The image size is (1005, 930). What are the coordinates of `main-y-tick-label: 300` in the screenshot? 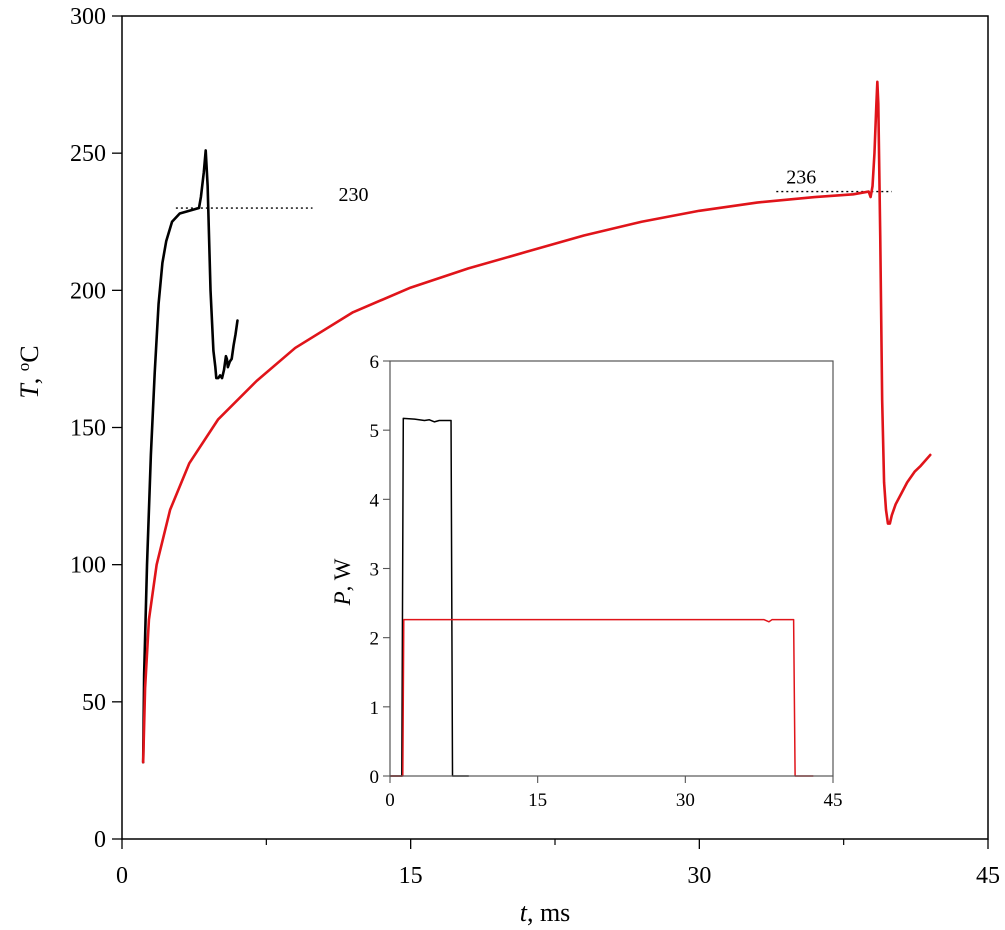 It's located at (88, 17).